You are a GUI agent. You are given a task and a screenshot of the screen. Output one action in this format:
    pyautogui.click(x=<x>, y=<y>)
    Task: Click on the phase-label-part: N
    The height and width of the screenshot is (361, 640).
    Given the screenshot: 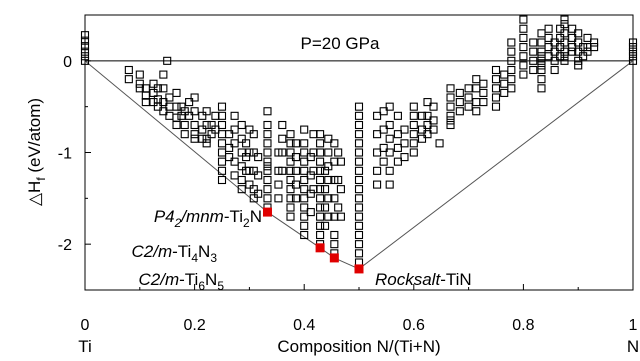 What is the action you would take?
    pyautogui.click(x=256, y=216)
    